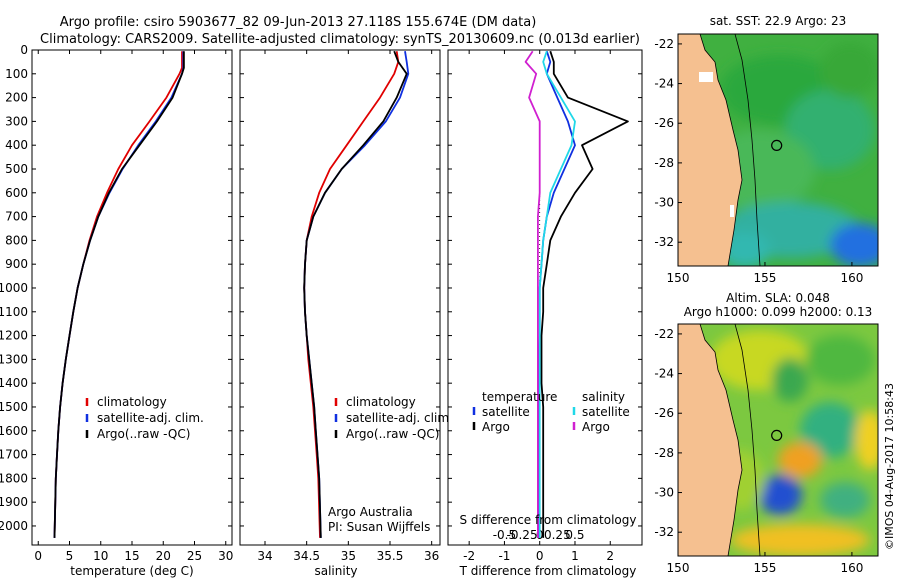 The image size is (900, 584). I want to click on annotation-pi: PI: Susan Wijffels, so click(379, 527).